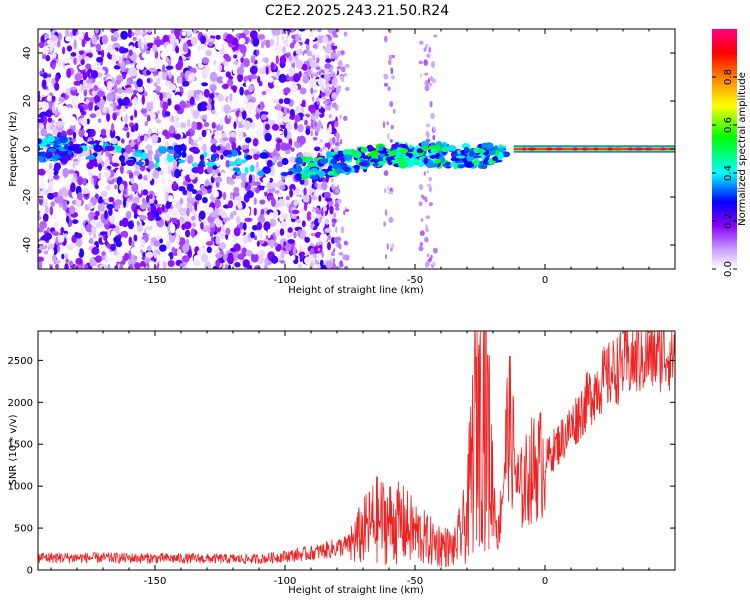 This screenshot has width=750, height=600. Describe the element at coordinates (20, 487) in the screenshot. I see `y-tick-label: 1000` at that location.